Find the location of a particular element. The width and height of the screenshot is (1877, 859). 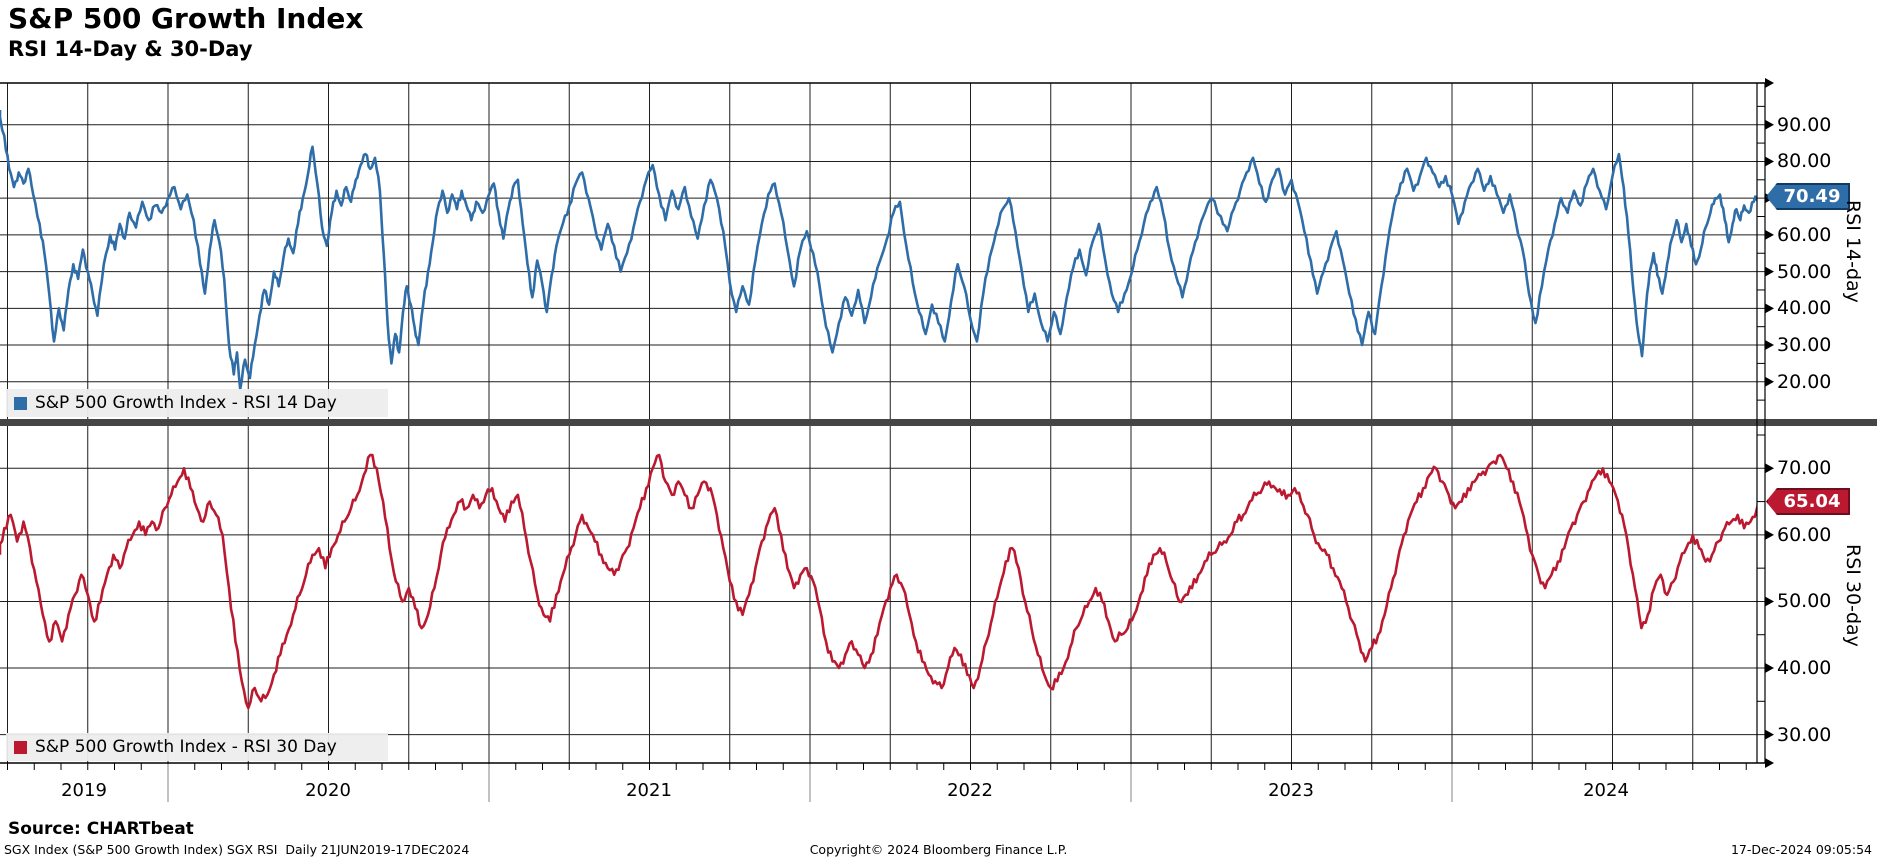

y-axis-tick-label: 70.00 is located at coordinates (1804, 468).